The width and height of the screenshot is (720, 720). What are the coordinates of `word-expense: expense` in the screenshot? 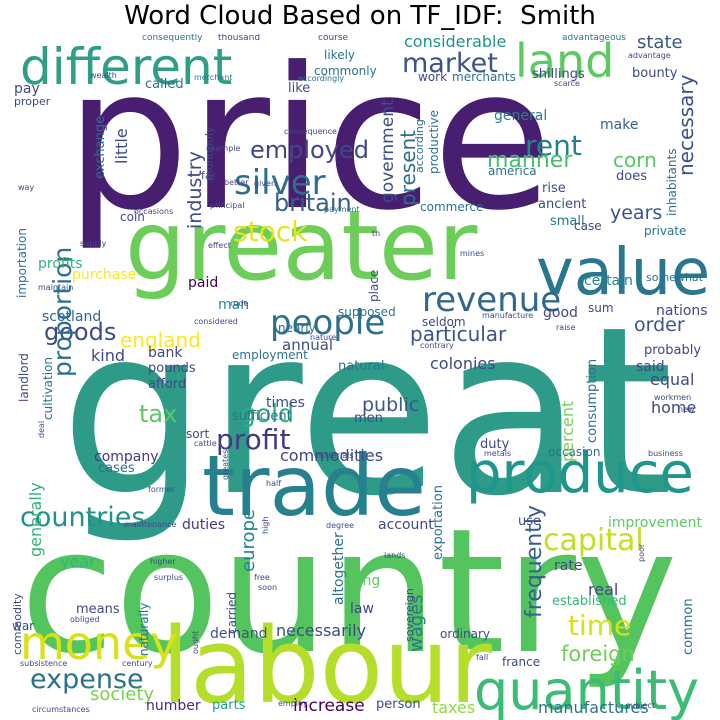 It's located at (87, 679).